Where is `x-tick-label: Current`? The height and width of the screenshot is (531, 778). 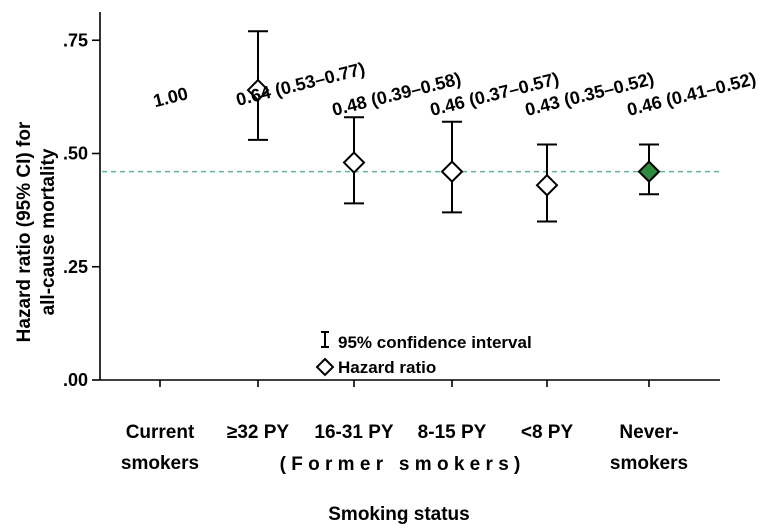 x-tick-label: Current is located at coordinates (160, 432).